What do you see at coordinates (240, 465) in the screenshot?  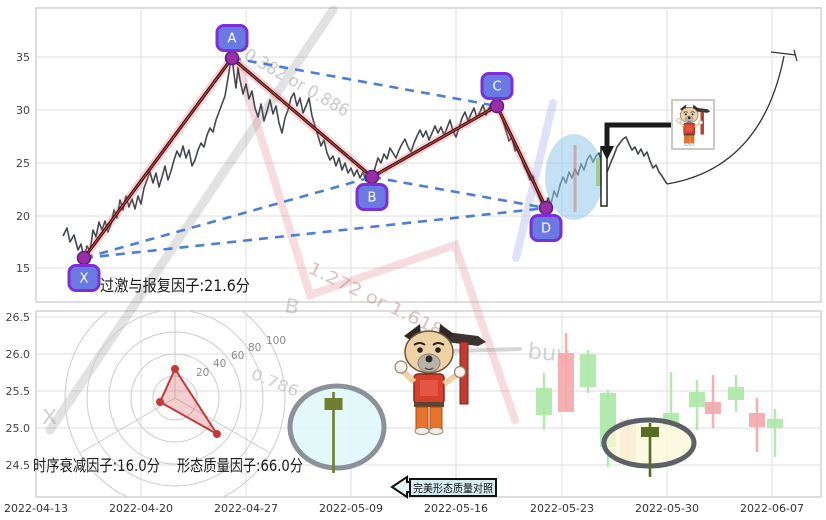 I see `quality-factor-text: 形态质量因子:66.0分` at bounding box center [240, 465].